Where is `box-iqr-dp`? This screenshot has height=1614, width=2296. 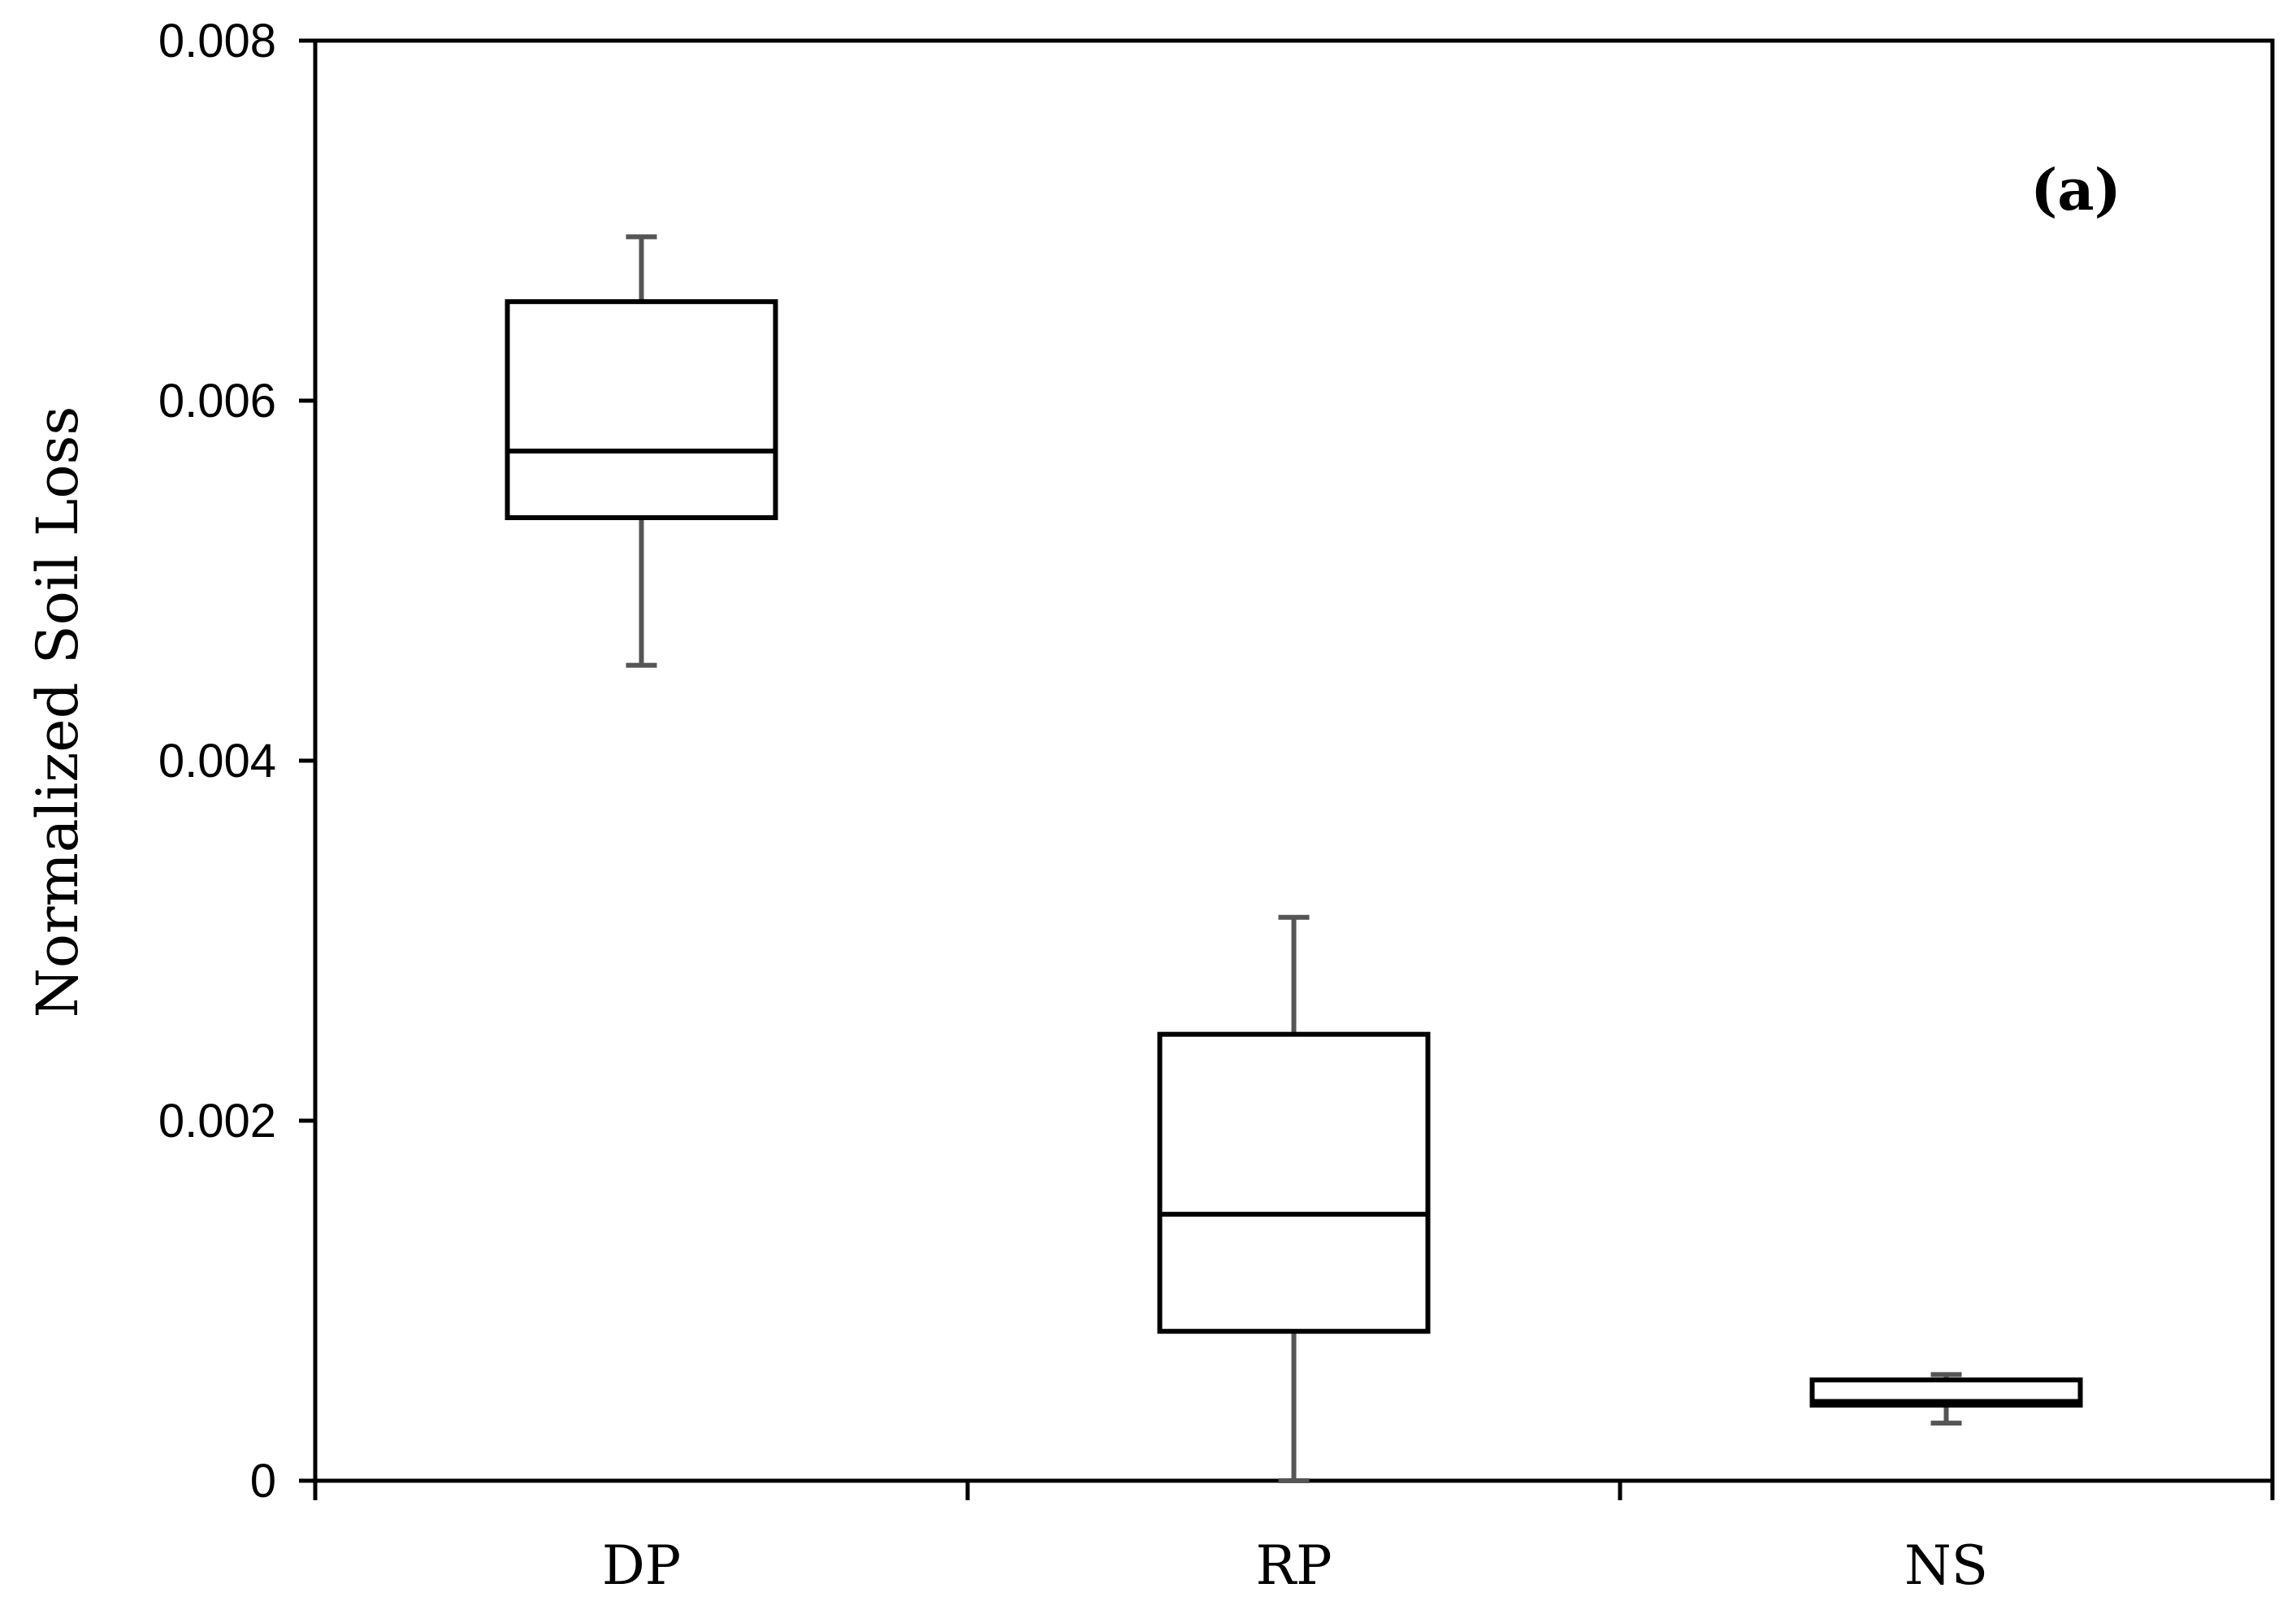
box-iqr-dp is located at coordinates (641, 409).